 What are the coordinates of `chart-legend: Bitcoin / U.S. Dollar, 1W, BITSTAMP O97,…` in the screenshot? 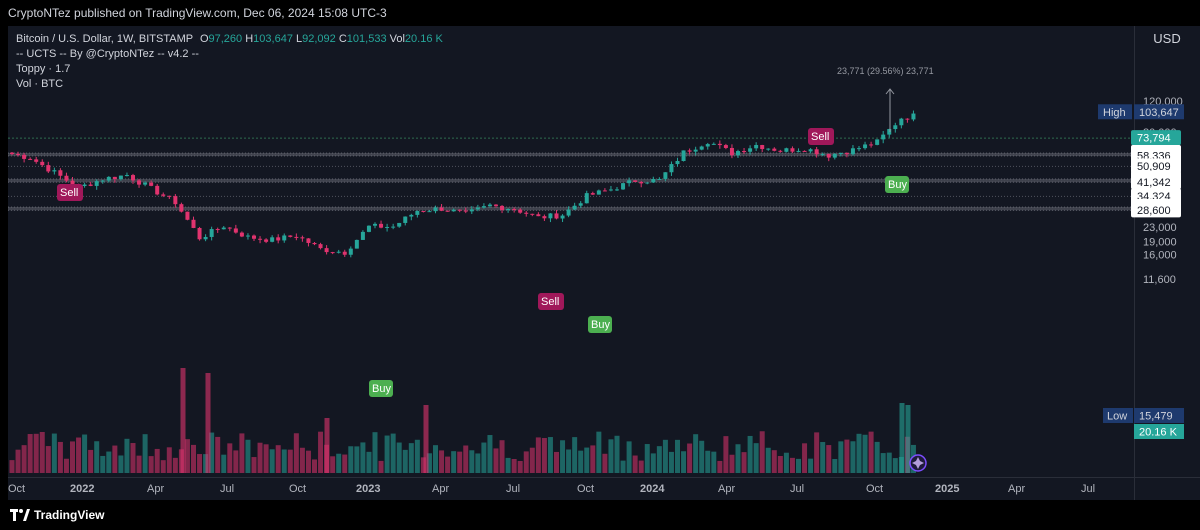 It's located at (229, 62).